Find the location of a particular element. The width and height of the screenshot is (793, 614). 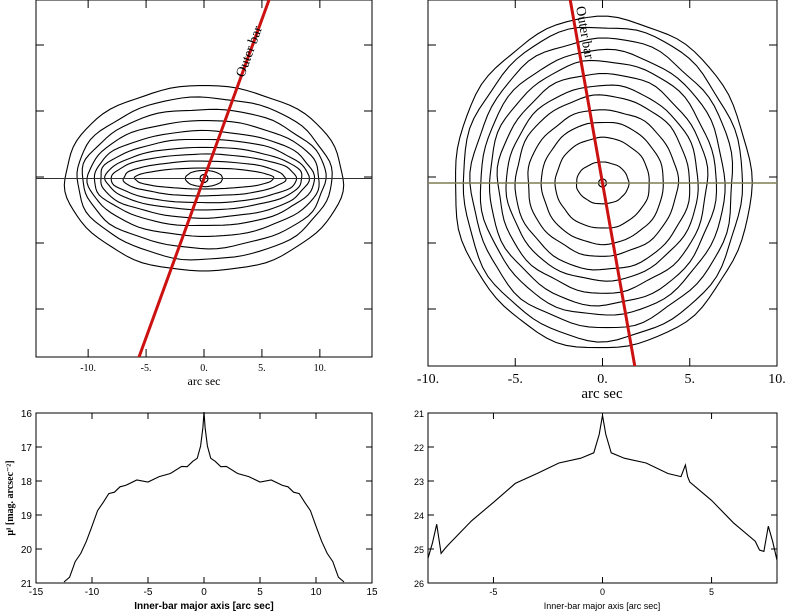

y-tick-label: 17 is located at coordinates (27, 448).